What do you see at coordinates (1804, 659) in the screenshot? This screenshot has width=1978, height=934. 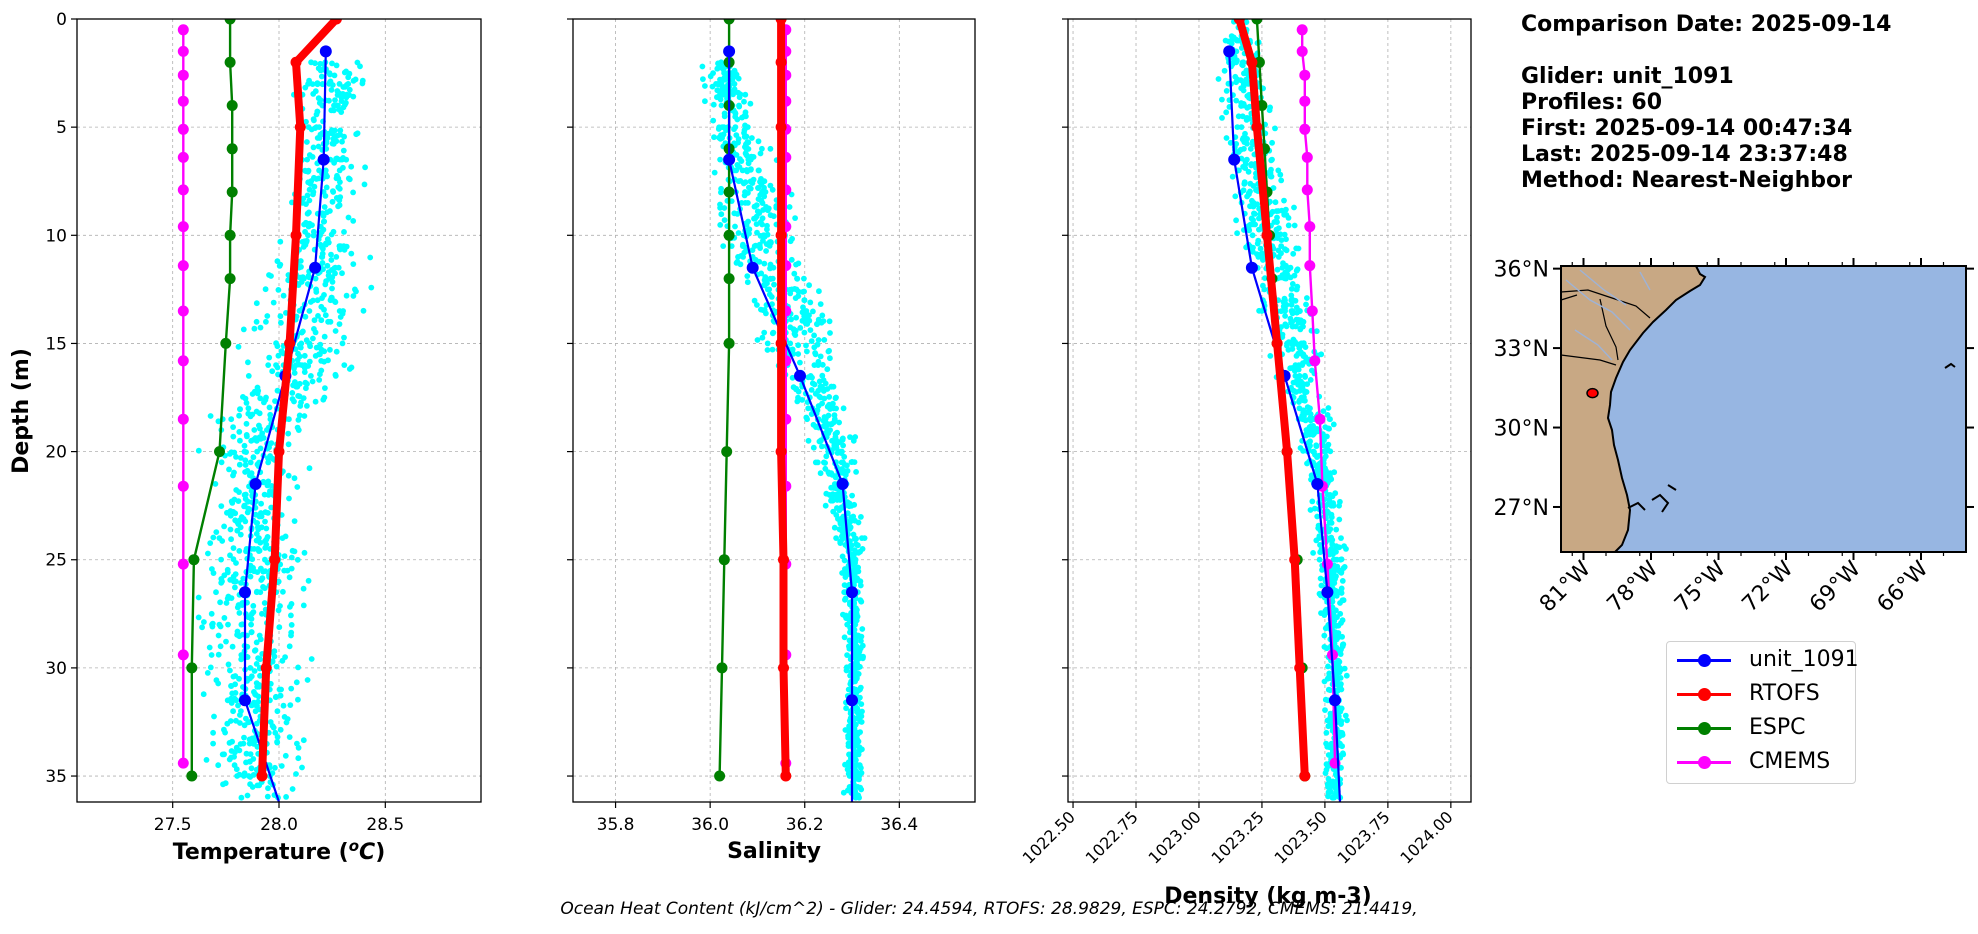 I see `legend-label-glider: unit_1091` at bounding box center [1804, 659].